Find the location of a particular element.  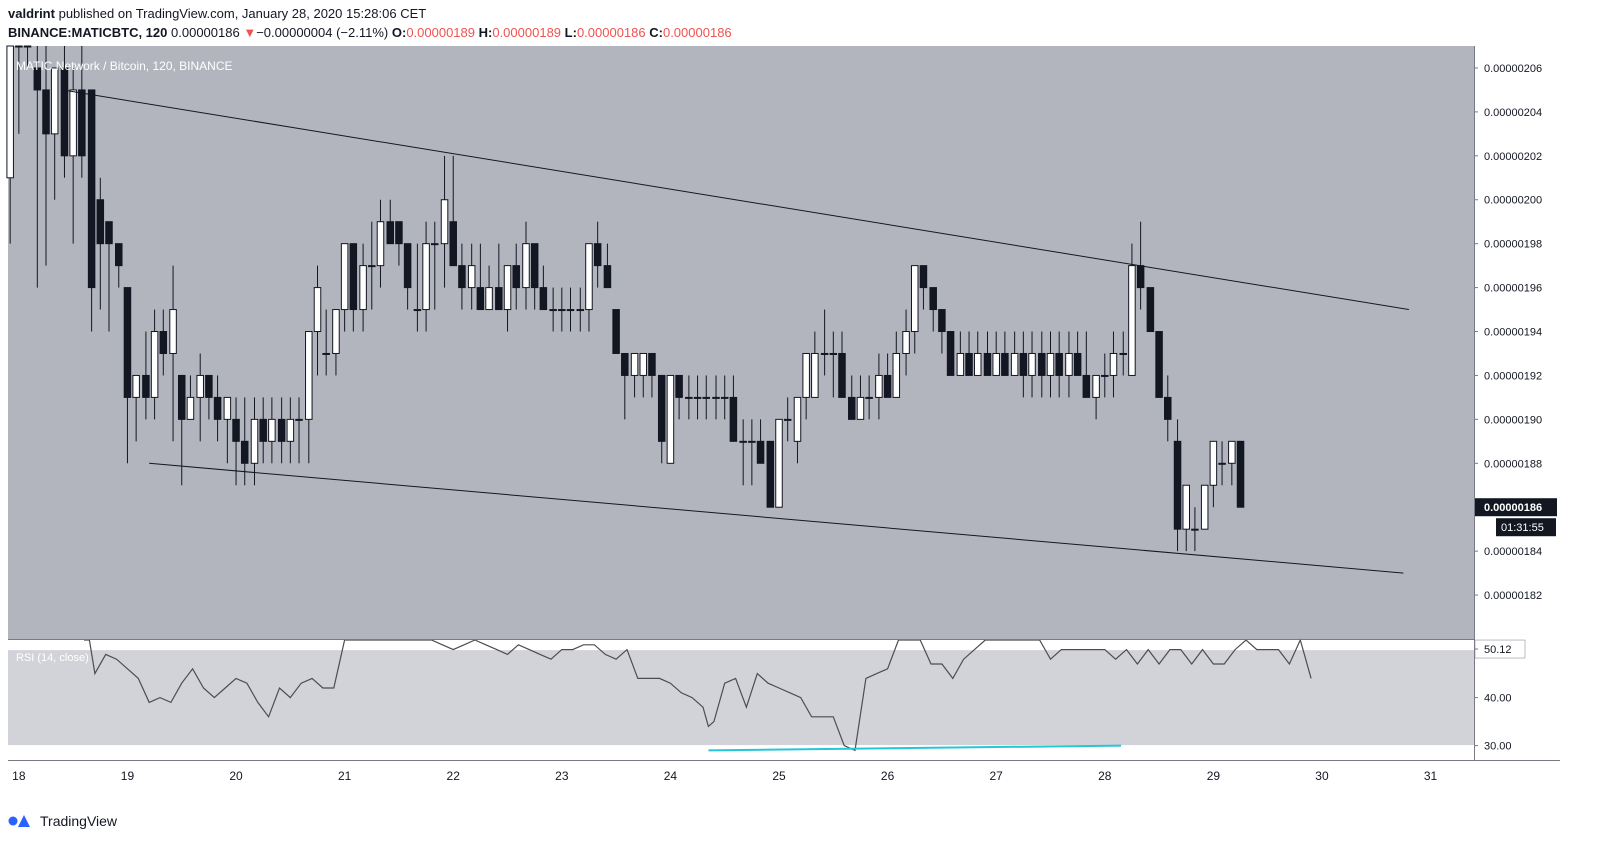

y-tick-label: 0.00000204 is located at coordinates (1513, 113).